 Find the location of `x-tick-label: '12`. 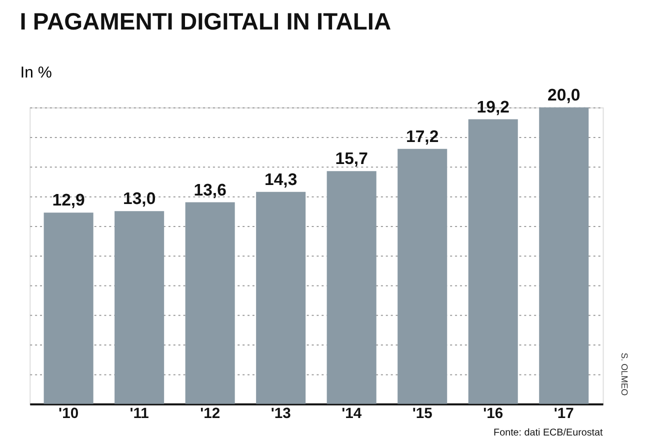

x-tick-label: '12 is located at coordinates (210, 414).